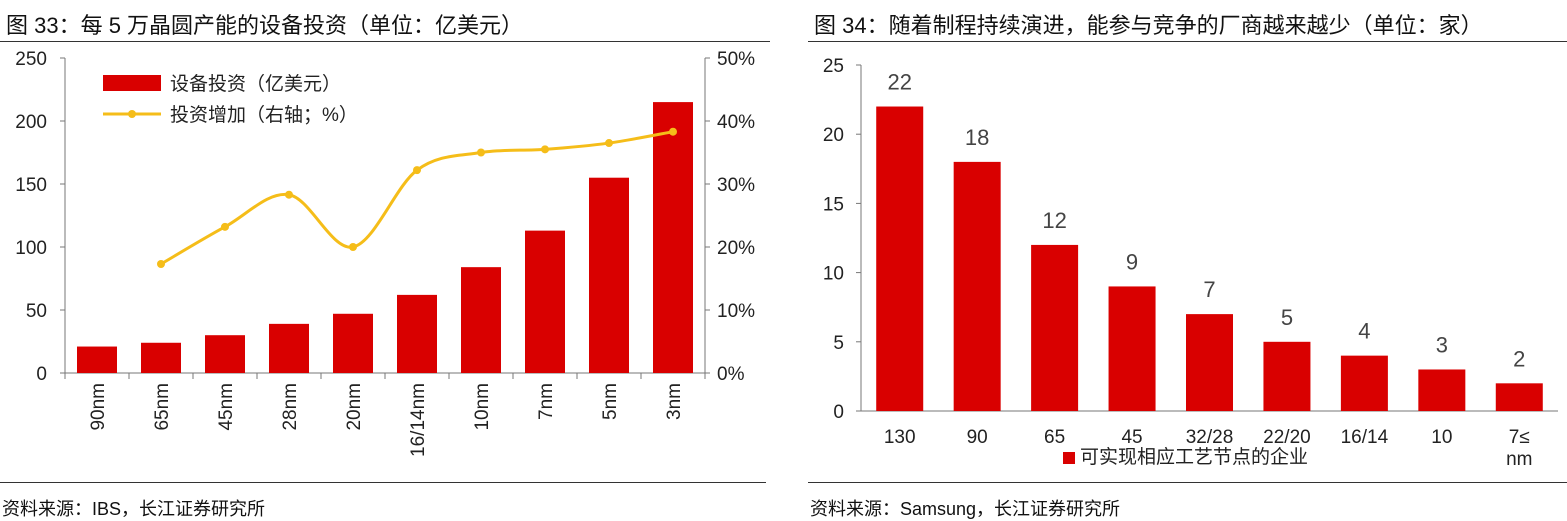 This screenshot has height=521, width=1567. What do you see at coordinates (736, 122) in the screenshot?
I see `right-y-tick-label: 40%` at bounding box center [736, 122].